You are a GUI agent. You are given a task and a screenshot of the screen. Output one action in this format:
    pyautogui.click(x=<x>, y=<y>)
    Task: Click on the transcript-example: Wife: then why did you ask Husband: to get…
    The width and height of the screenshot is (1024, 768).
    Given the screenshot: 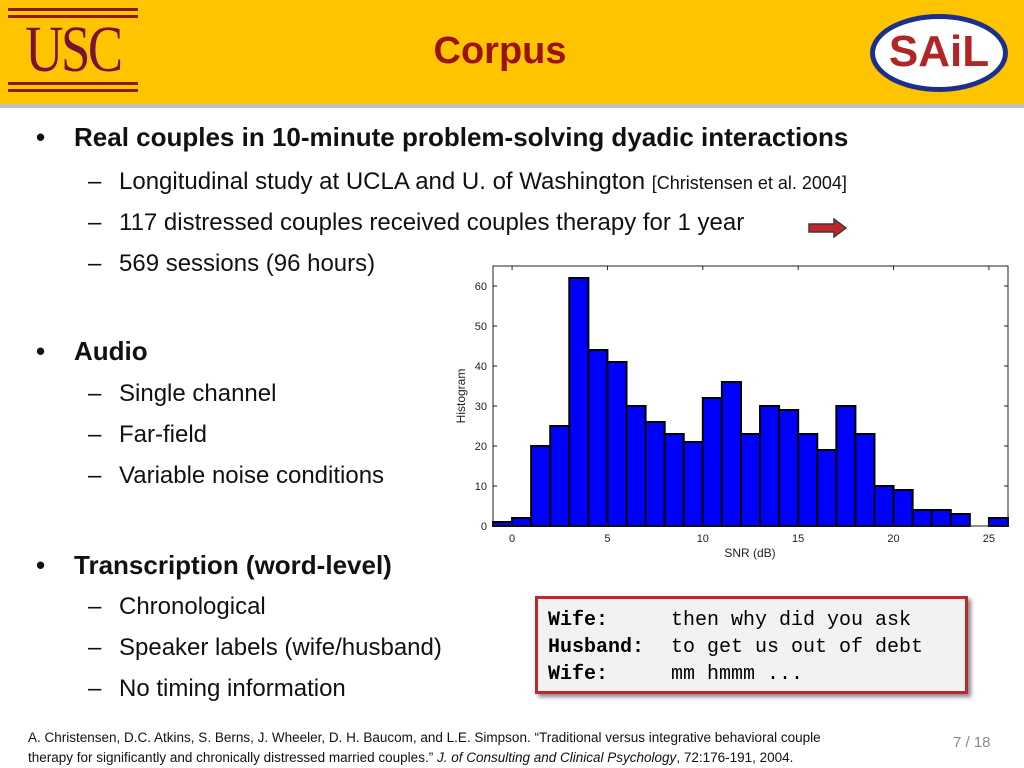 What is the action you would take?
    pyautogui.click(x=751, y=645)
    